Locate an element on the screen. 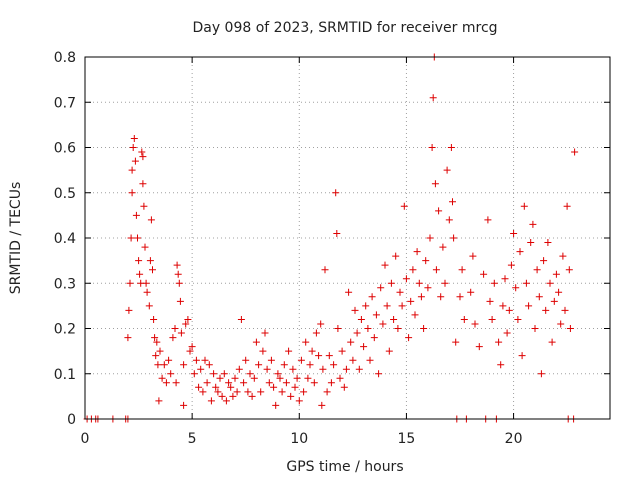  x-tick-label: 10 is located at coordinates (299, 439).